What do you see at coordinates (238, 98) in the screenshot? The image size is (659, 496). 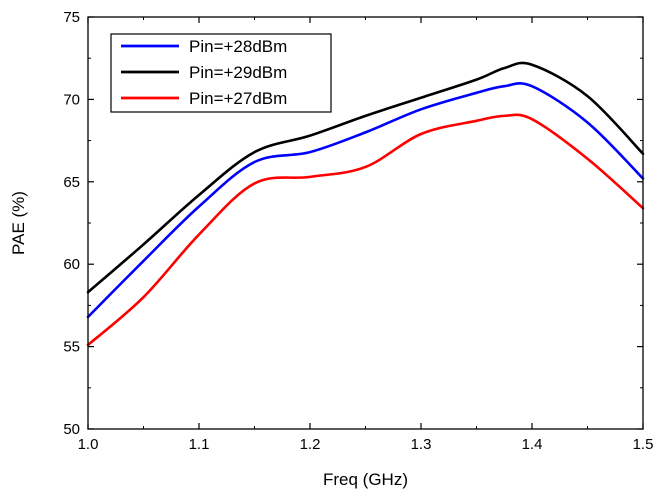 I see `legend-label: Pin=+27dBm` at bounding box center [238, 98].